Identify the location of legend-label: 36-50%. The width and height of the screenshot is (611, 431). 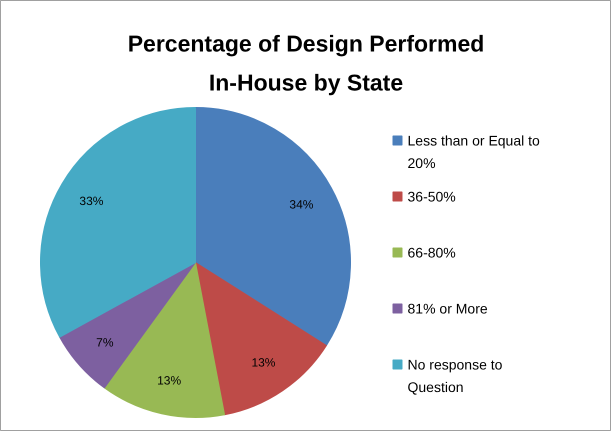
(432, 196).